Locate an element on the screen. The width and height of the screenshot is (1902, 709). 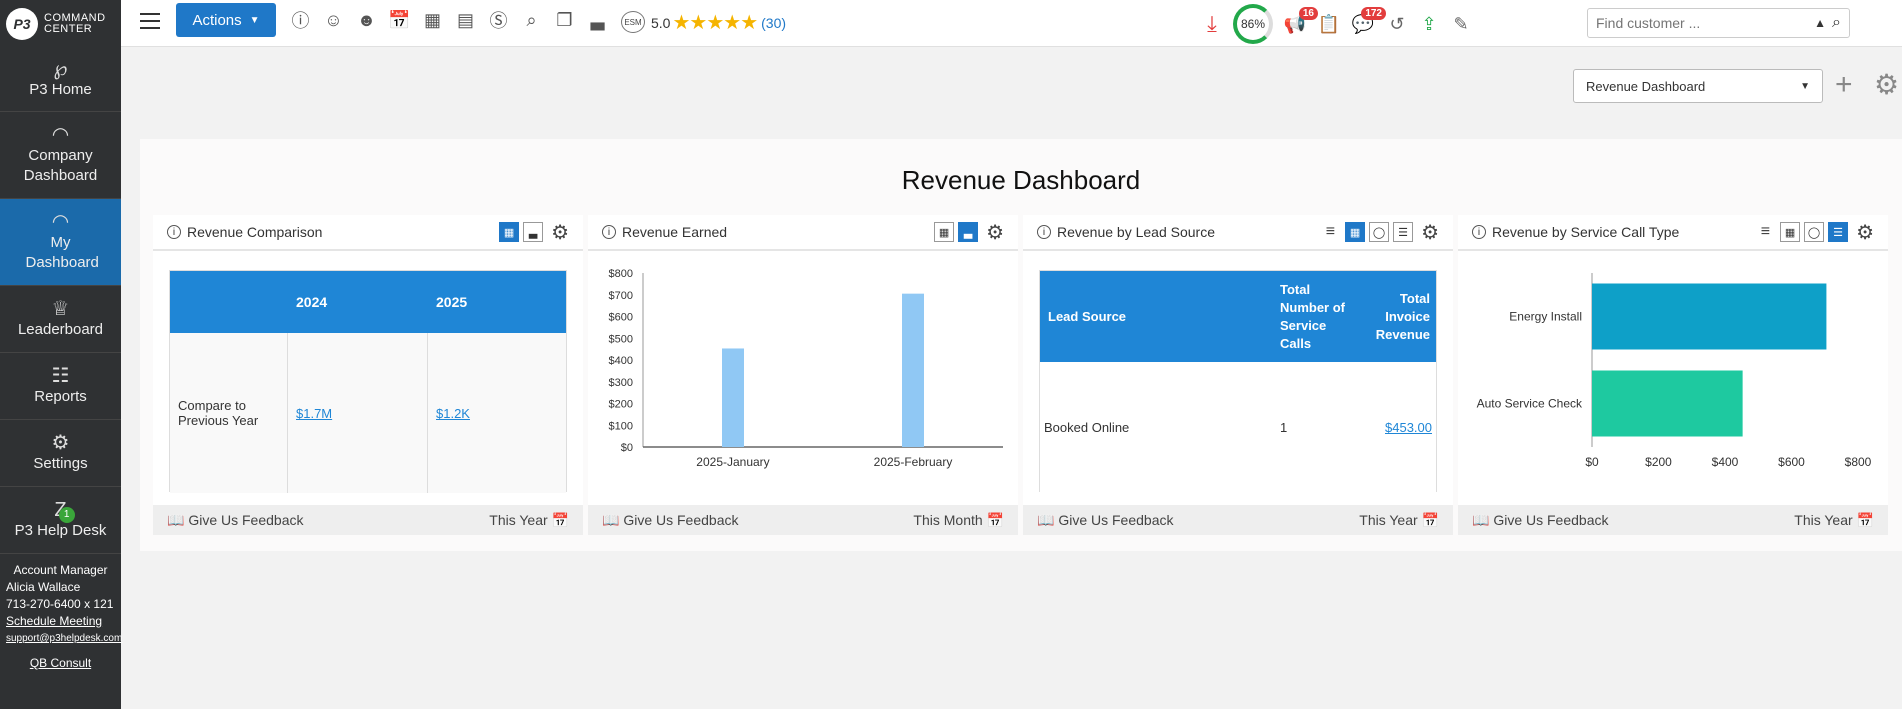
dashboard-settings-icon: ⚙ is located at coordinates (1887, 84).